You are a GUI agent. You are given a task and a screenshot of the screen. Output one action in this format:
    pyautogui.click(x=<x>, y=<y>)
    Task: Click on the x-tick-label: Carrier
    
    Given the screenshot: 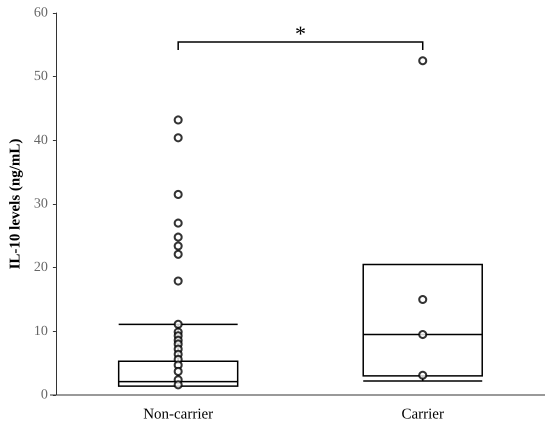 What is the action you would take?
    pyautogui.click(x=422, y=414)
    